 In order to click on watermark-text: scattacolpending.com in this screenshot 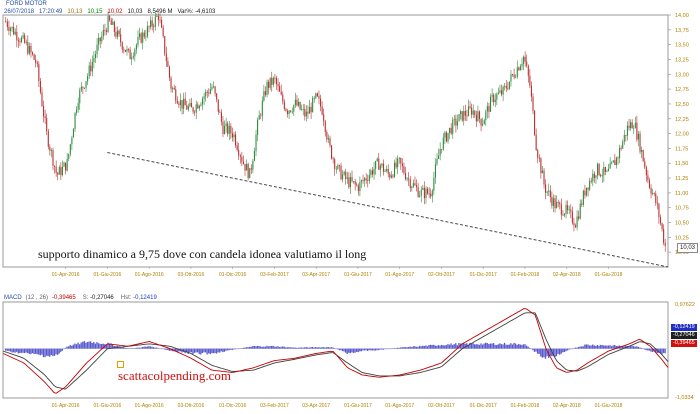, I will do `click(174, 375)`.